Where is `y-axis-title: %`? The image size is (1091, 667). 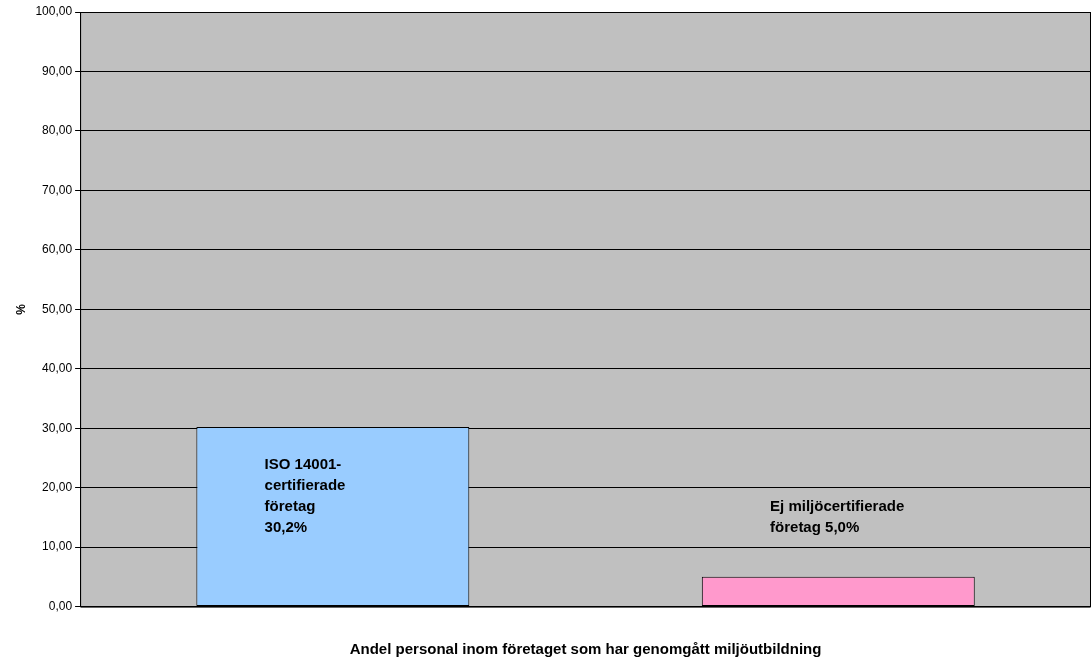
y-axis-title: % is located at coordinates (20, 309).